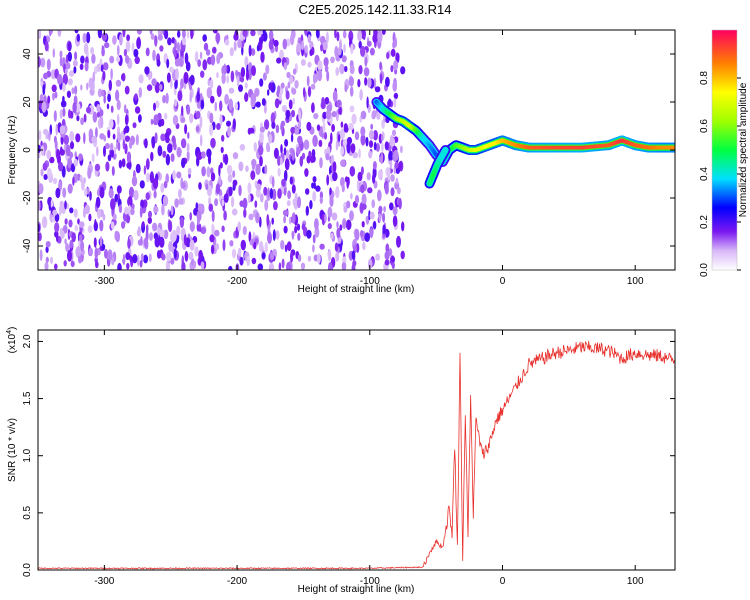 The image size is (750, 600). I want to click on snr-x-tick-label: -100, so click(370, 581).